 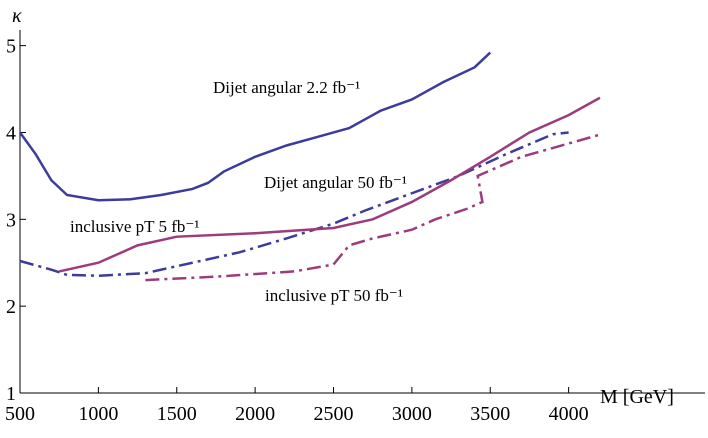 I want to click on x-tick-label: 2000, so click(x=255, y=414).